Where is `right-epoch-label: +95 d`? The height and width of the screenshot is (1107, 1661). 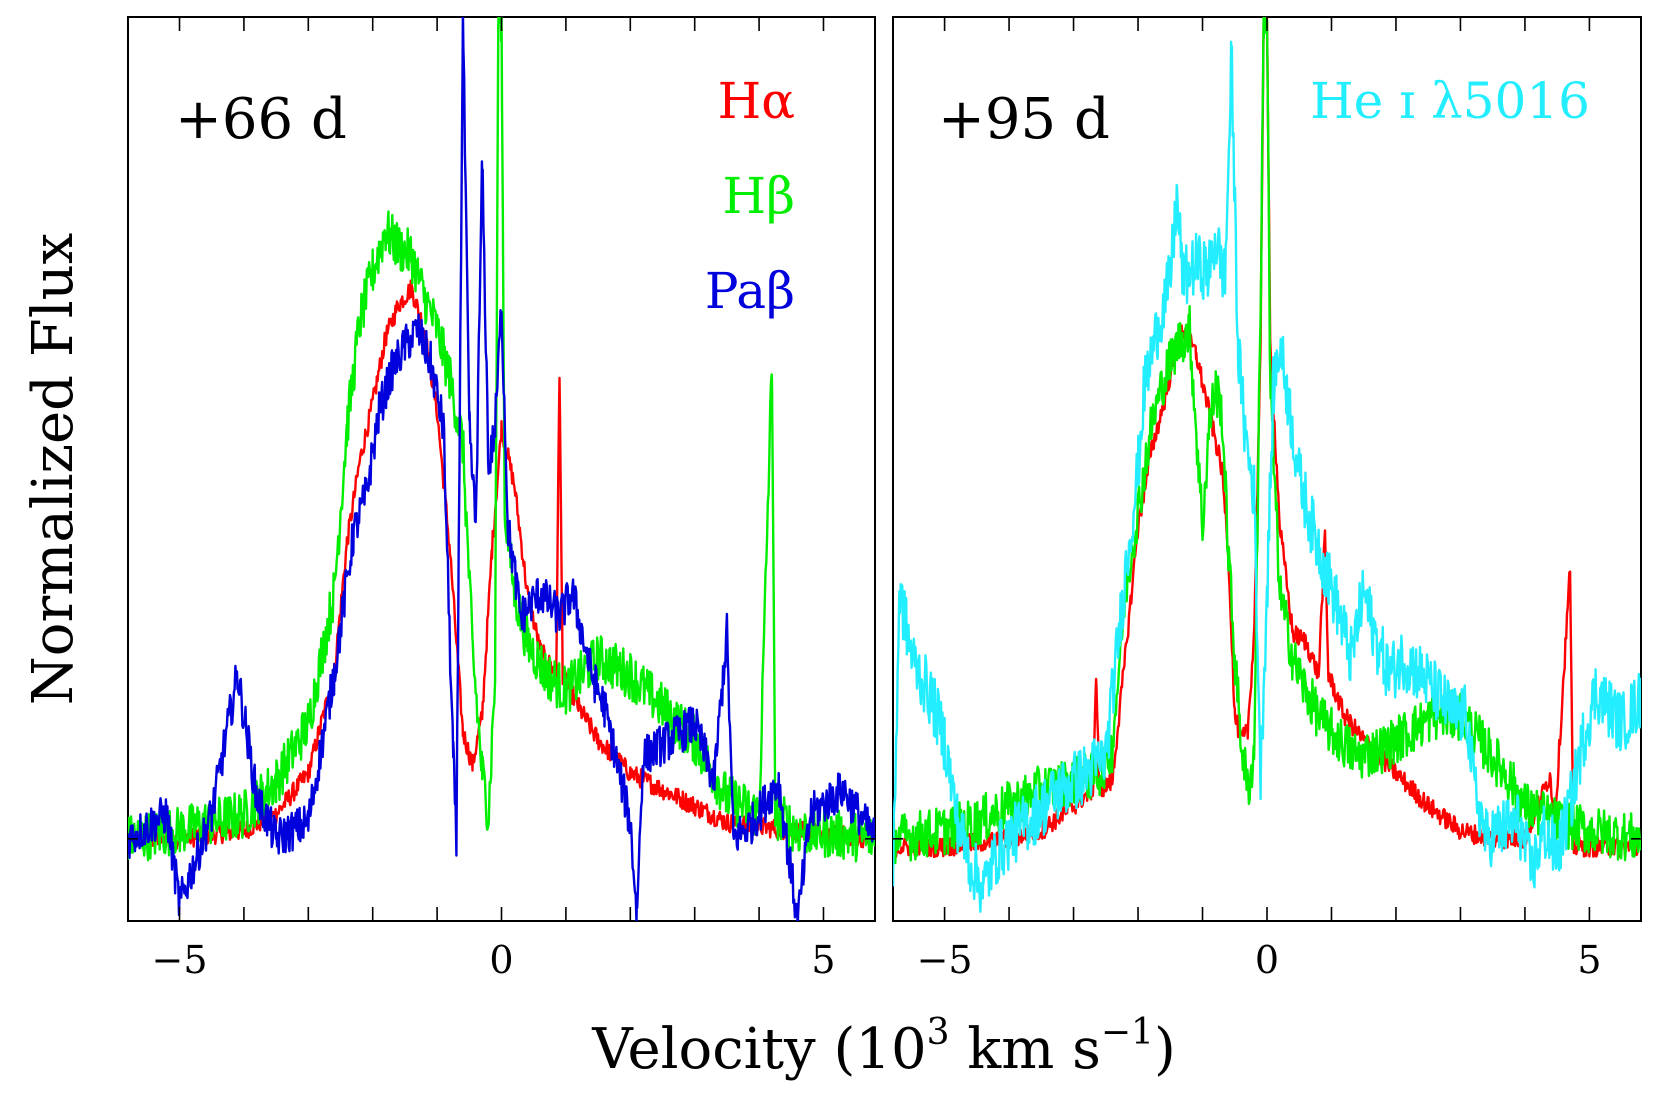
right-epoch-label: +95 d is located at coordinates (1024, 119).